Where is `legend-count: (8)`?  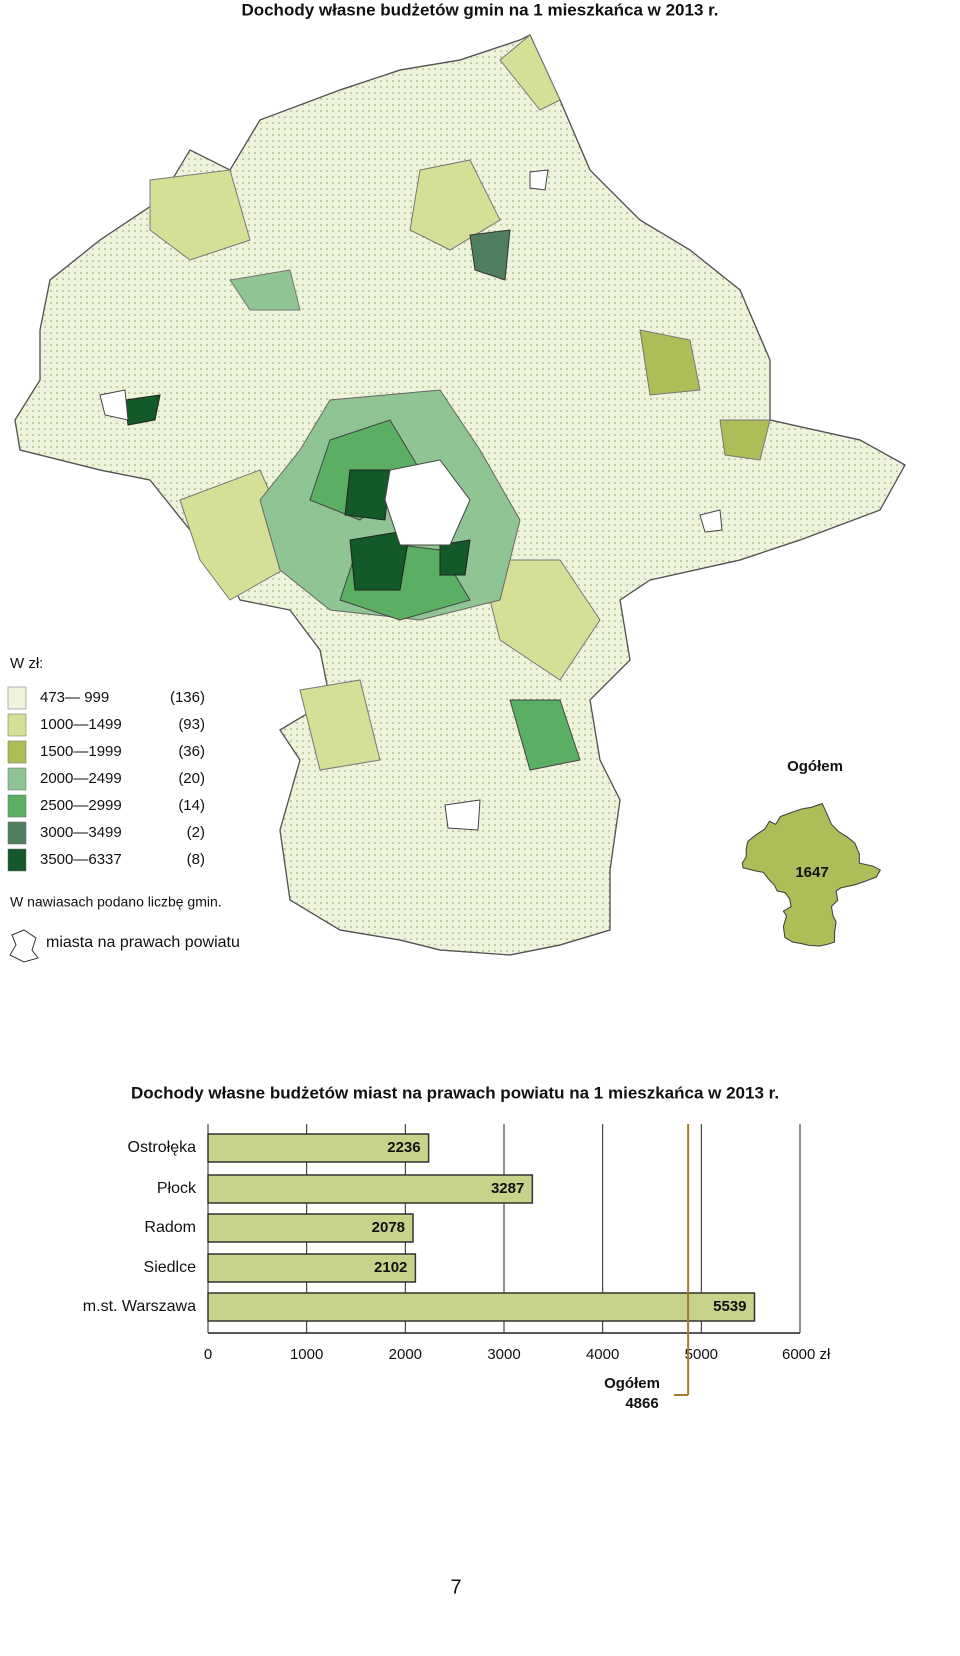 legend-count: (8) is located at coordinates (196, 859).